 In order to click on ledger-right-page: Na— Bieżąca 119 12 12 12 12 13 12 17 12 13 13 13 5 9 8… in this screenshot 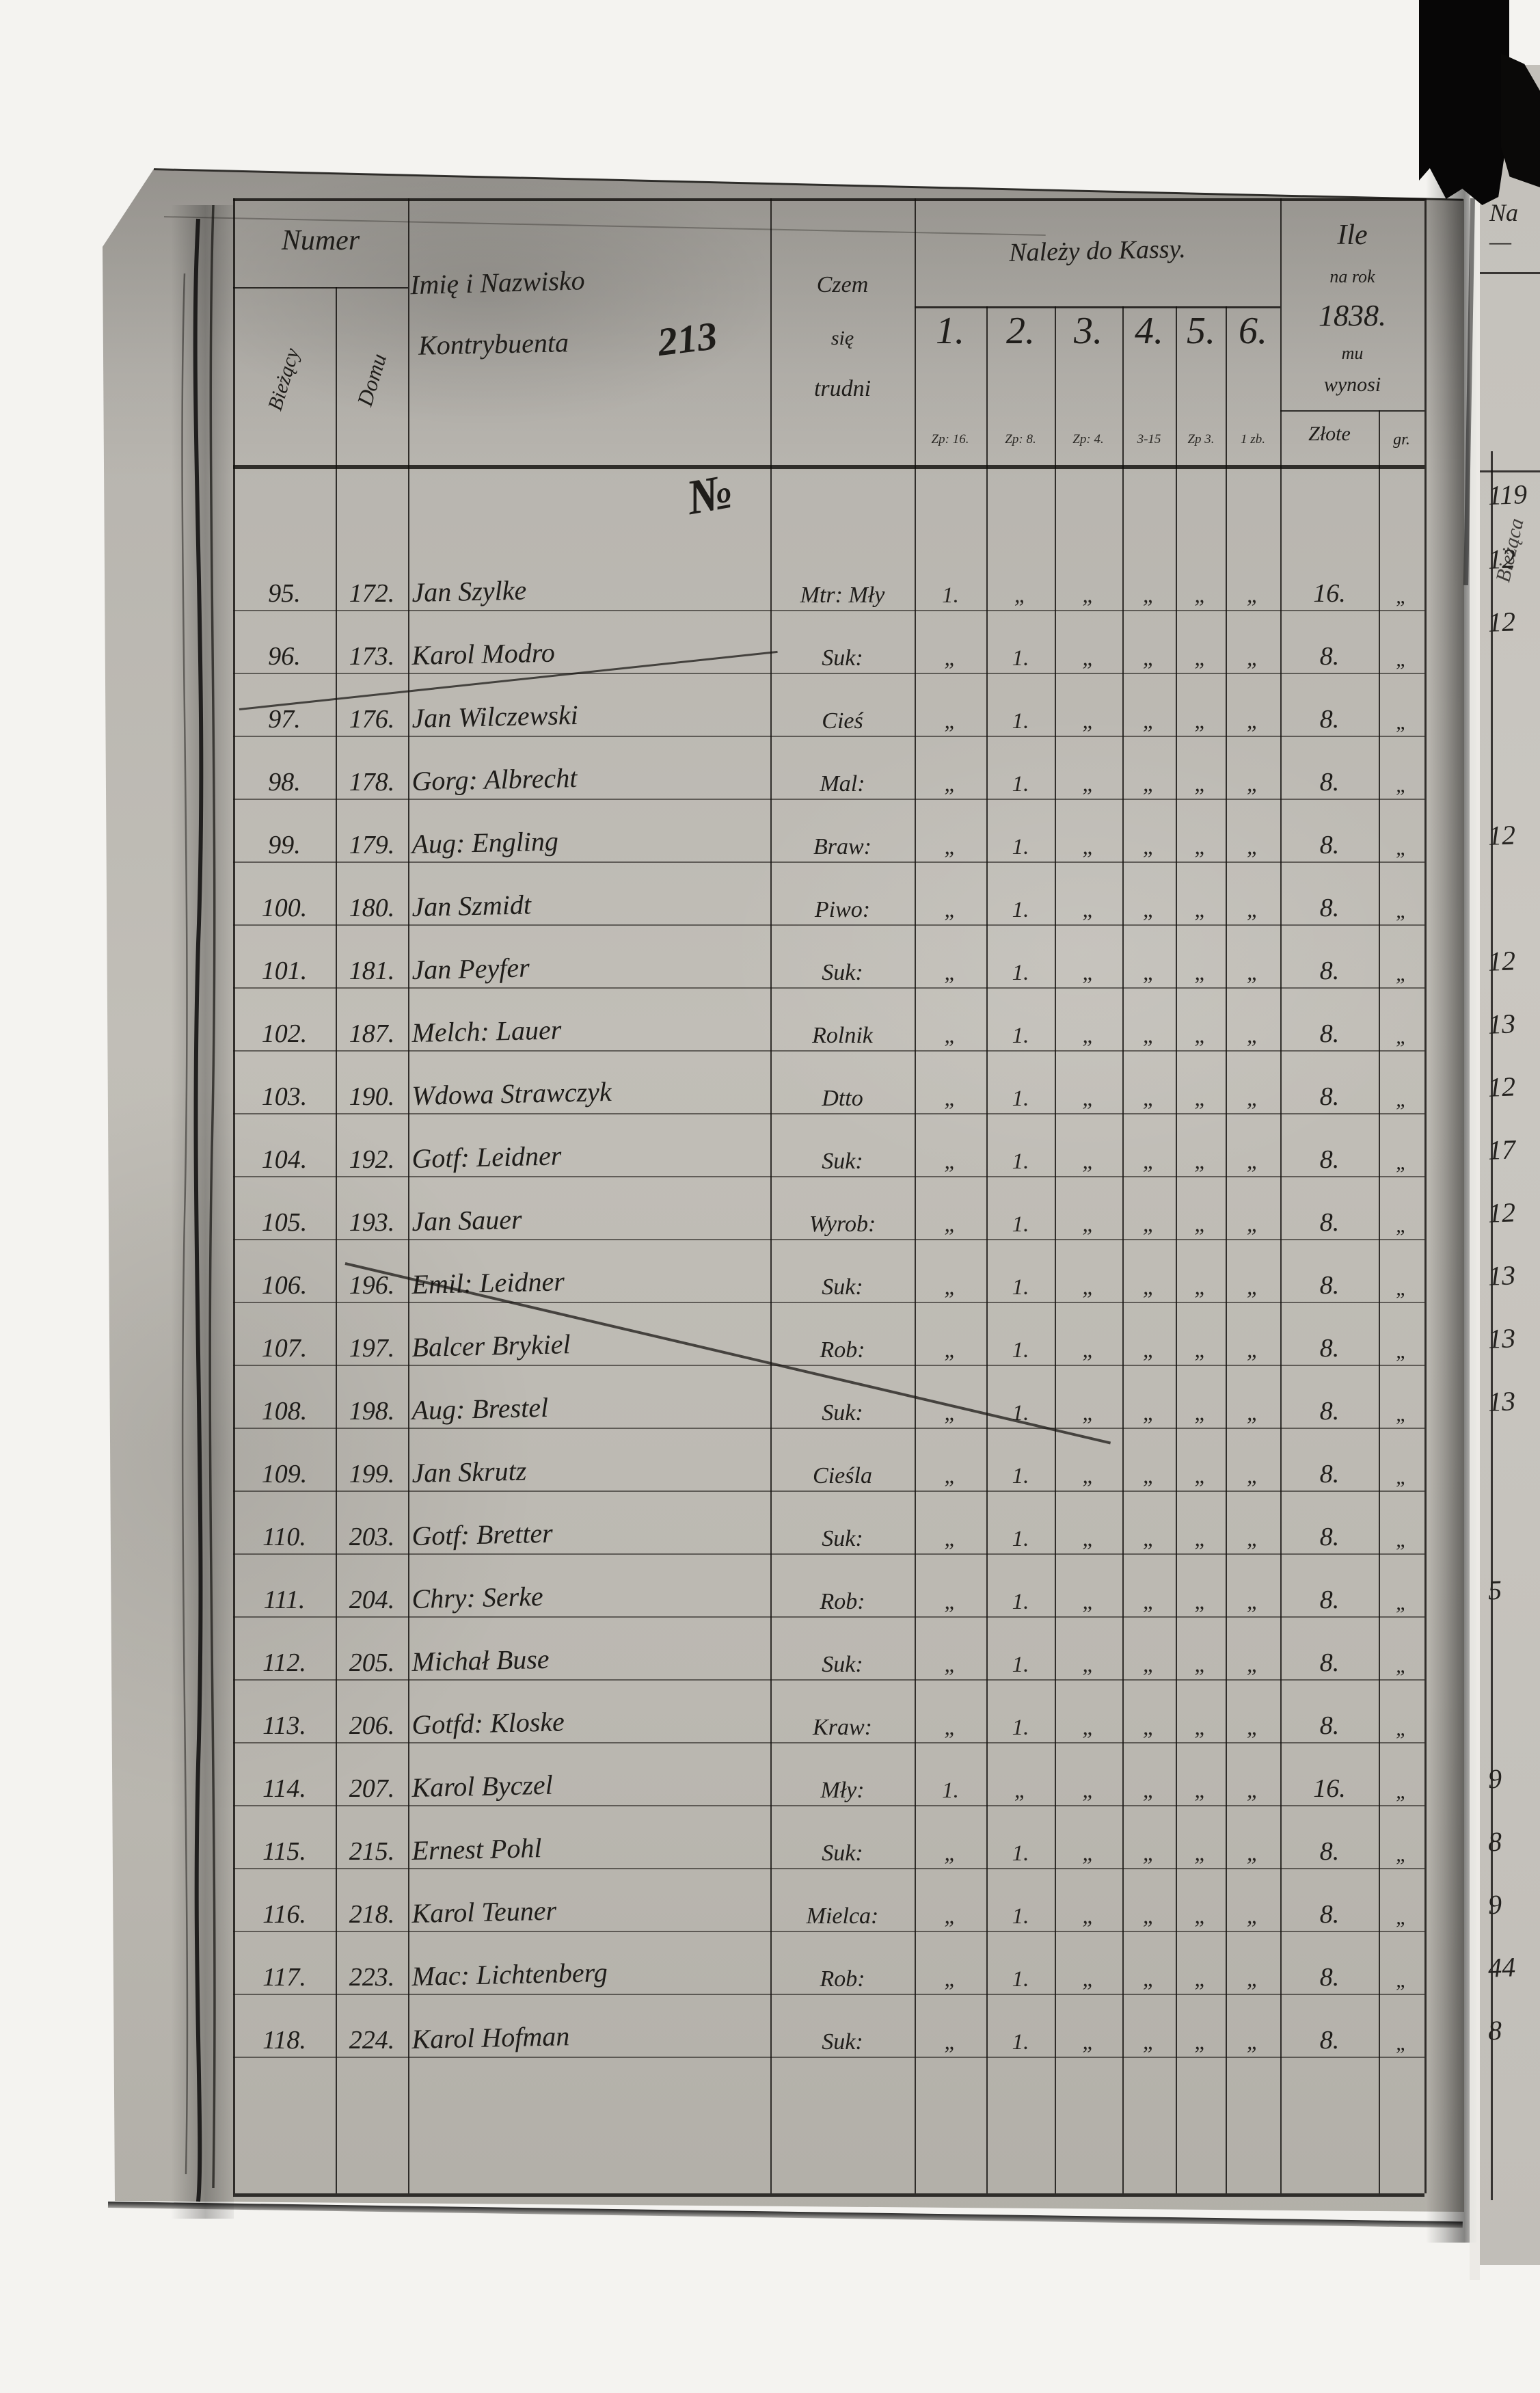, I will do `click(1510, 1165)`.